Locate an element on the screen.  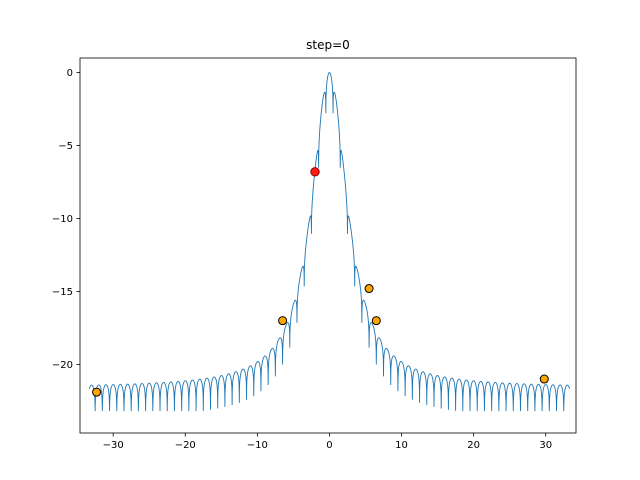
y-tick-label: −10 is located at coordinates (62, 219).